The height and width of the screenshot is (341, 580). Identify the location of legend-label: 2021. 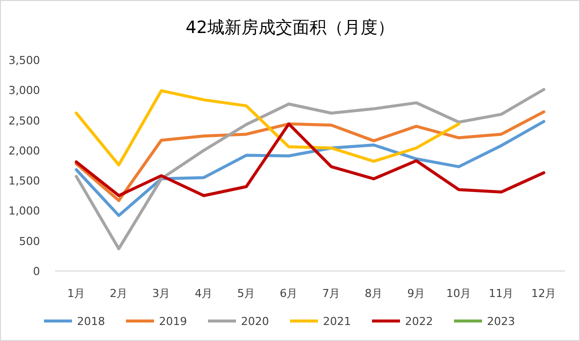
(337, 321).